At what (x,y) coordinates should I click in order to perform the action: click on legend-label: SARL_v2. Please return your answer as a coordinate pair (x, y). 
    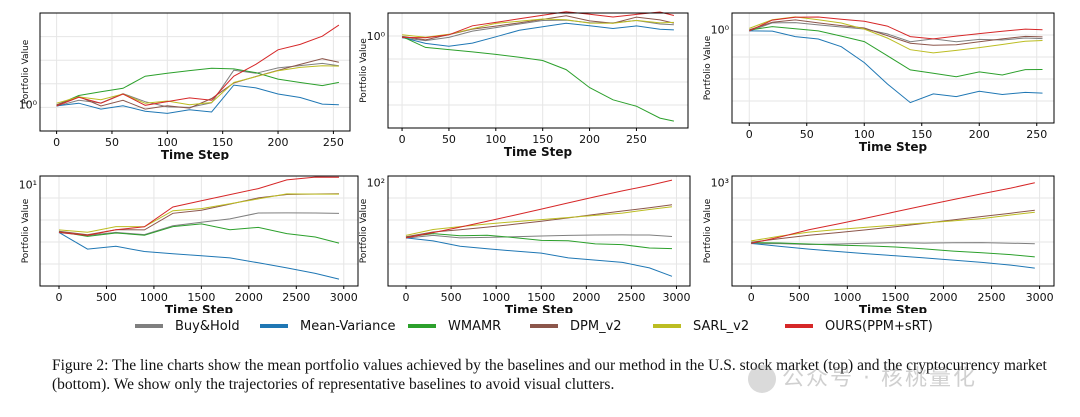
    Looking at the image, I should click on (721, 326).